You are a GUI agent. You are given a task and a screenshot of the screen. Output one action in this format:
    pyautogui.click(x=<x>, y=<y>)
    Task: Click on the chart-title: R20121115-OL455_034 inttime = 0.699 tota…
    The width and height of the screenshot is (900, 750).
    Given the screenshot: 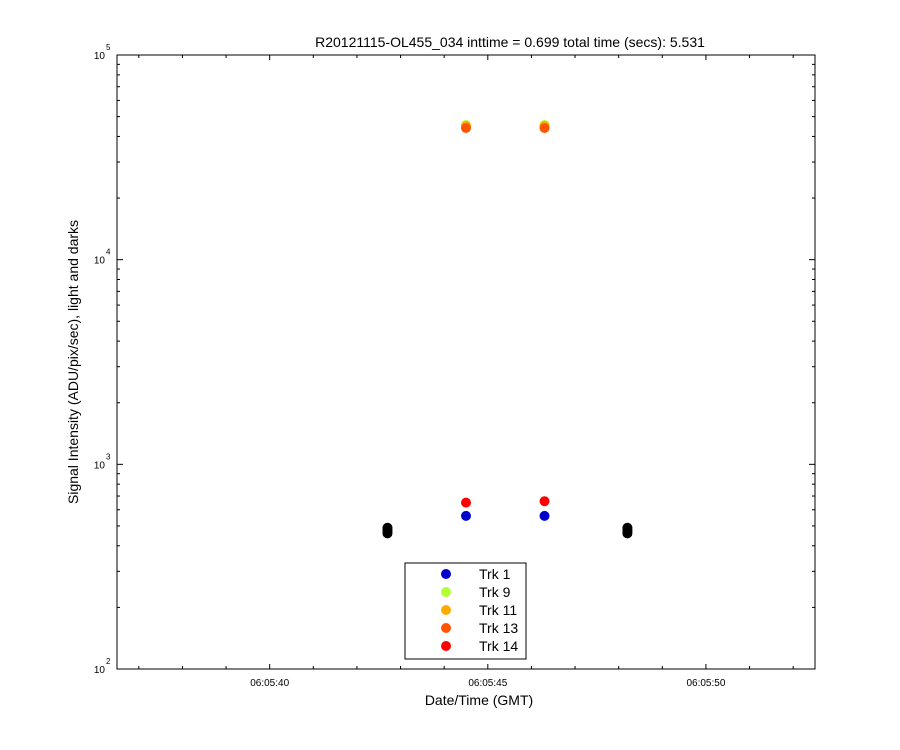 What is the action you would take?
    pyautogui.click(x=510, y=42)
    